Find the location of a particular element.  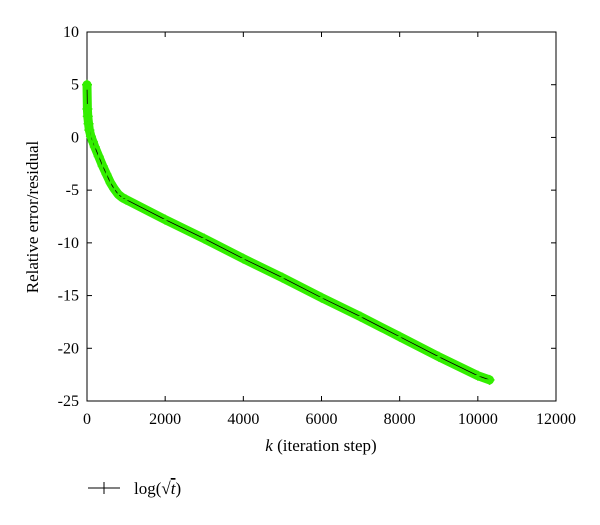

x-tick-label: 2000 is located at coordinates (165, 419).